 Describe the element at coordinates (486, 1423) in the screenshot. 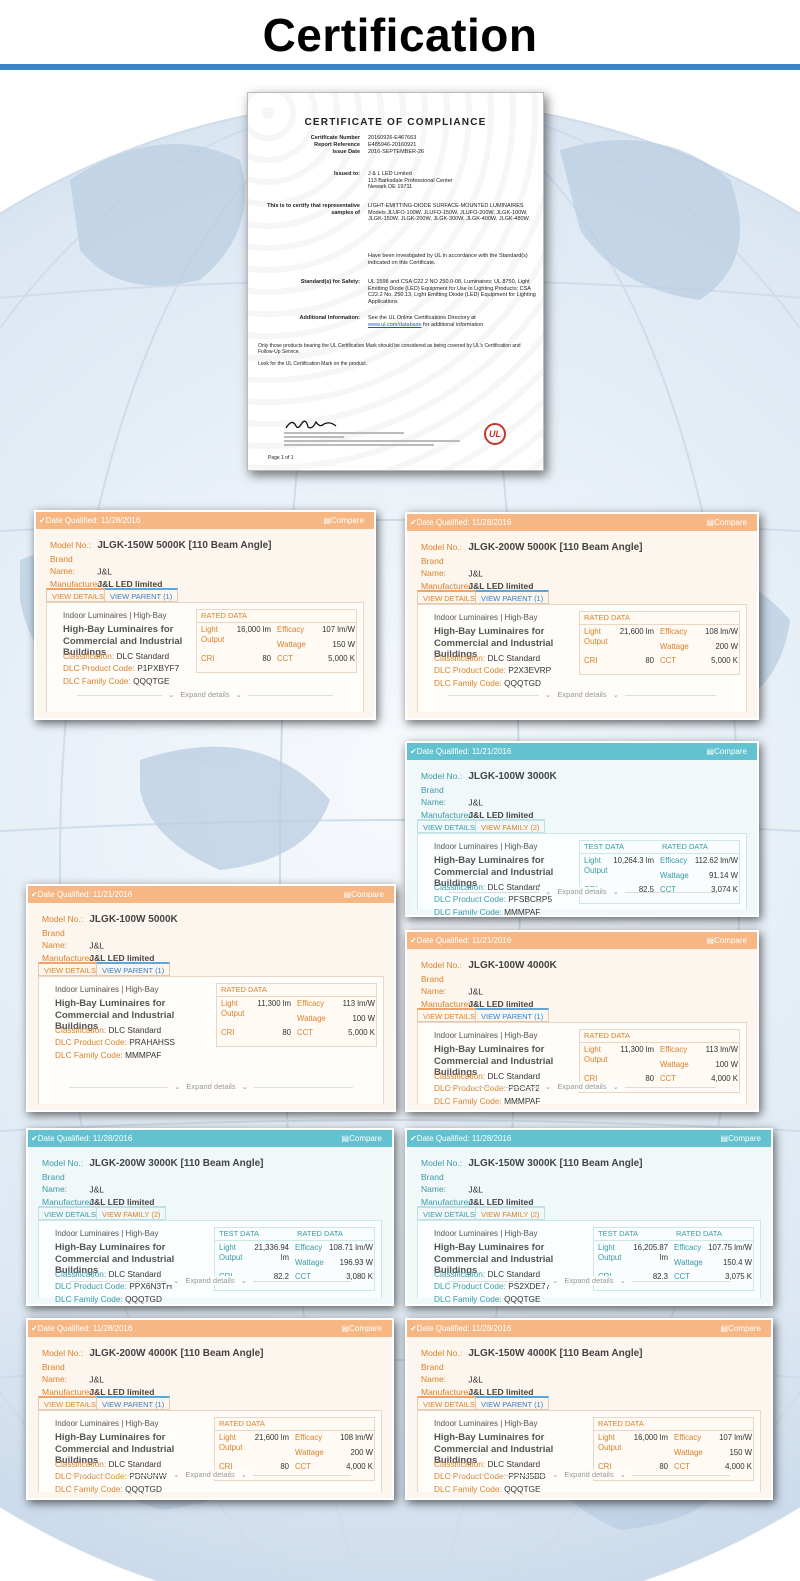

I see `product-category: Indoor Luminaires | High-Bay` at that location.